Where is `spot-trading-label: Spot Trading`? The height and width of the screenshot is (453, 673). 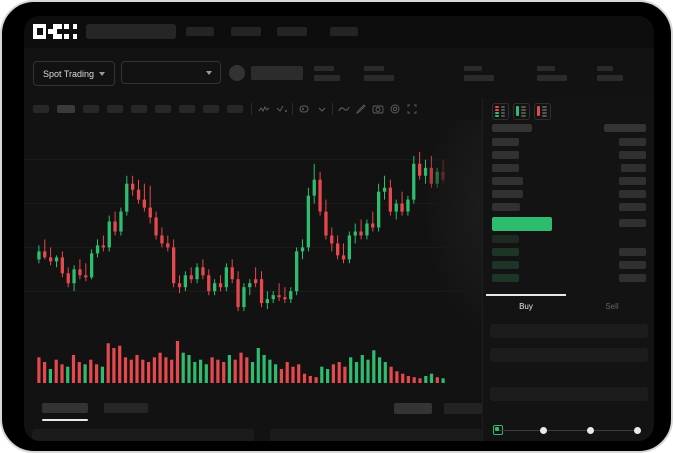
spot-trading-label: Spot Trading is located at coordinates (69, 73).